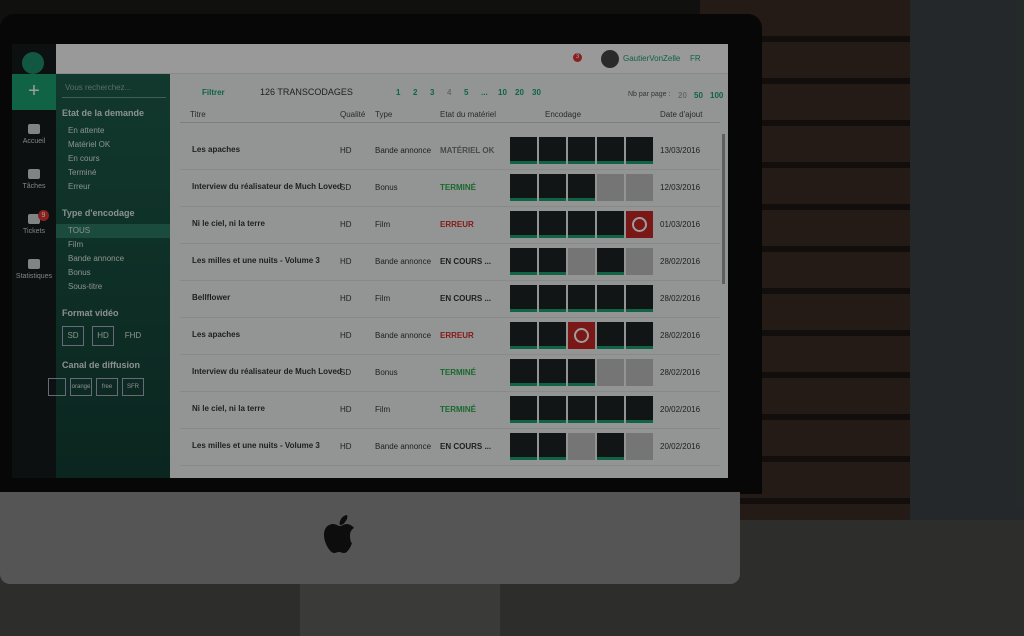 This screenshot has height=636, width=1024. I want to click on format-toggle: HD, so click(103, 336).